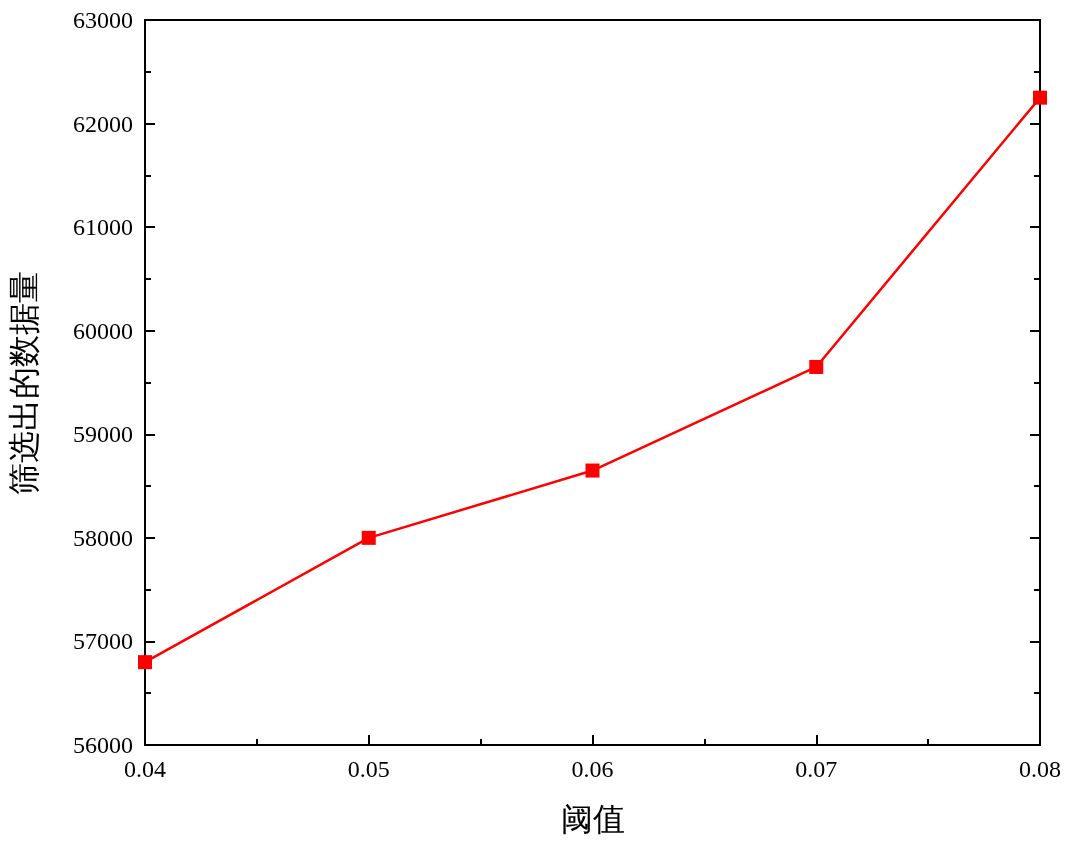 The image size is (1080, 848). Describe the element at coordinates (368, 769) in the screenshot. I see `x-tick-label: 0.05` at that location.